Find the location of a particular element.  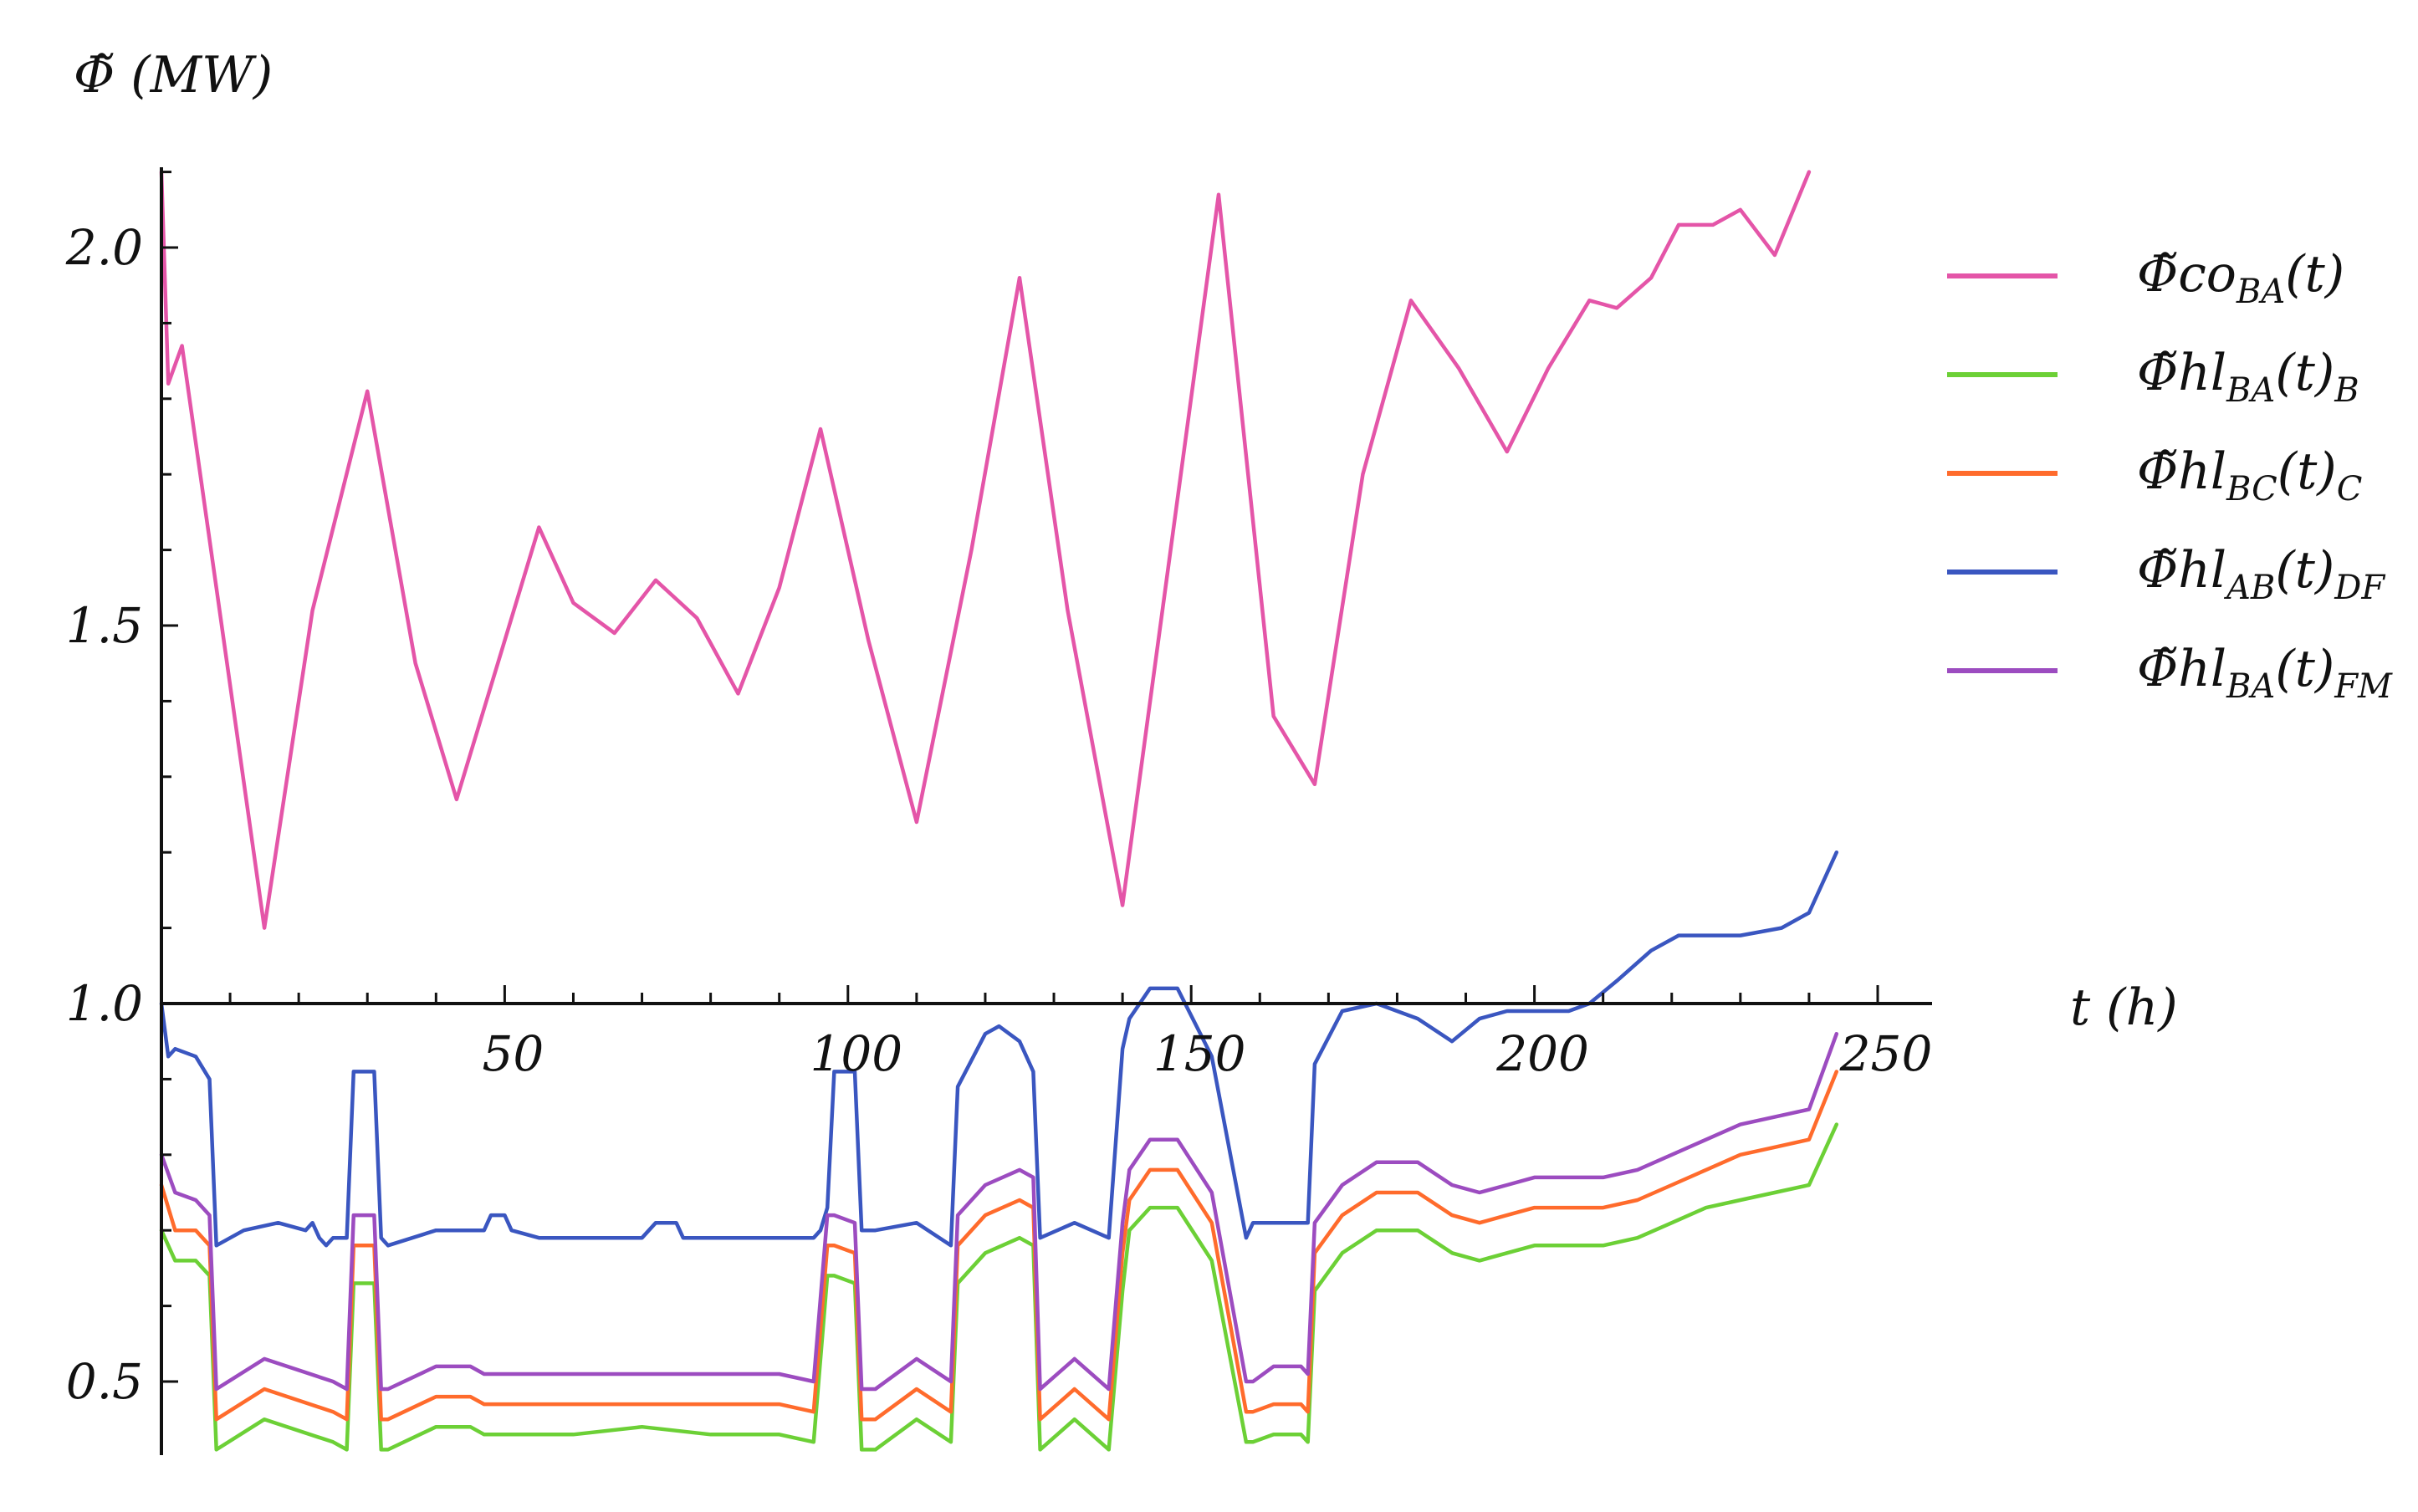

x-tick-label: 250 is located at coordinates (1886, 1053).